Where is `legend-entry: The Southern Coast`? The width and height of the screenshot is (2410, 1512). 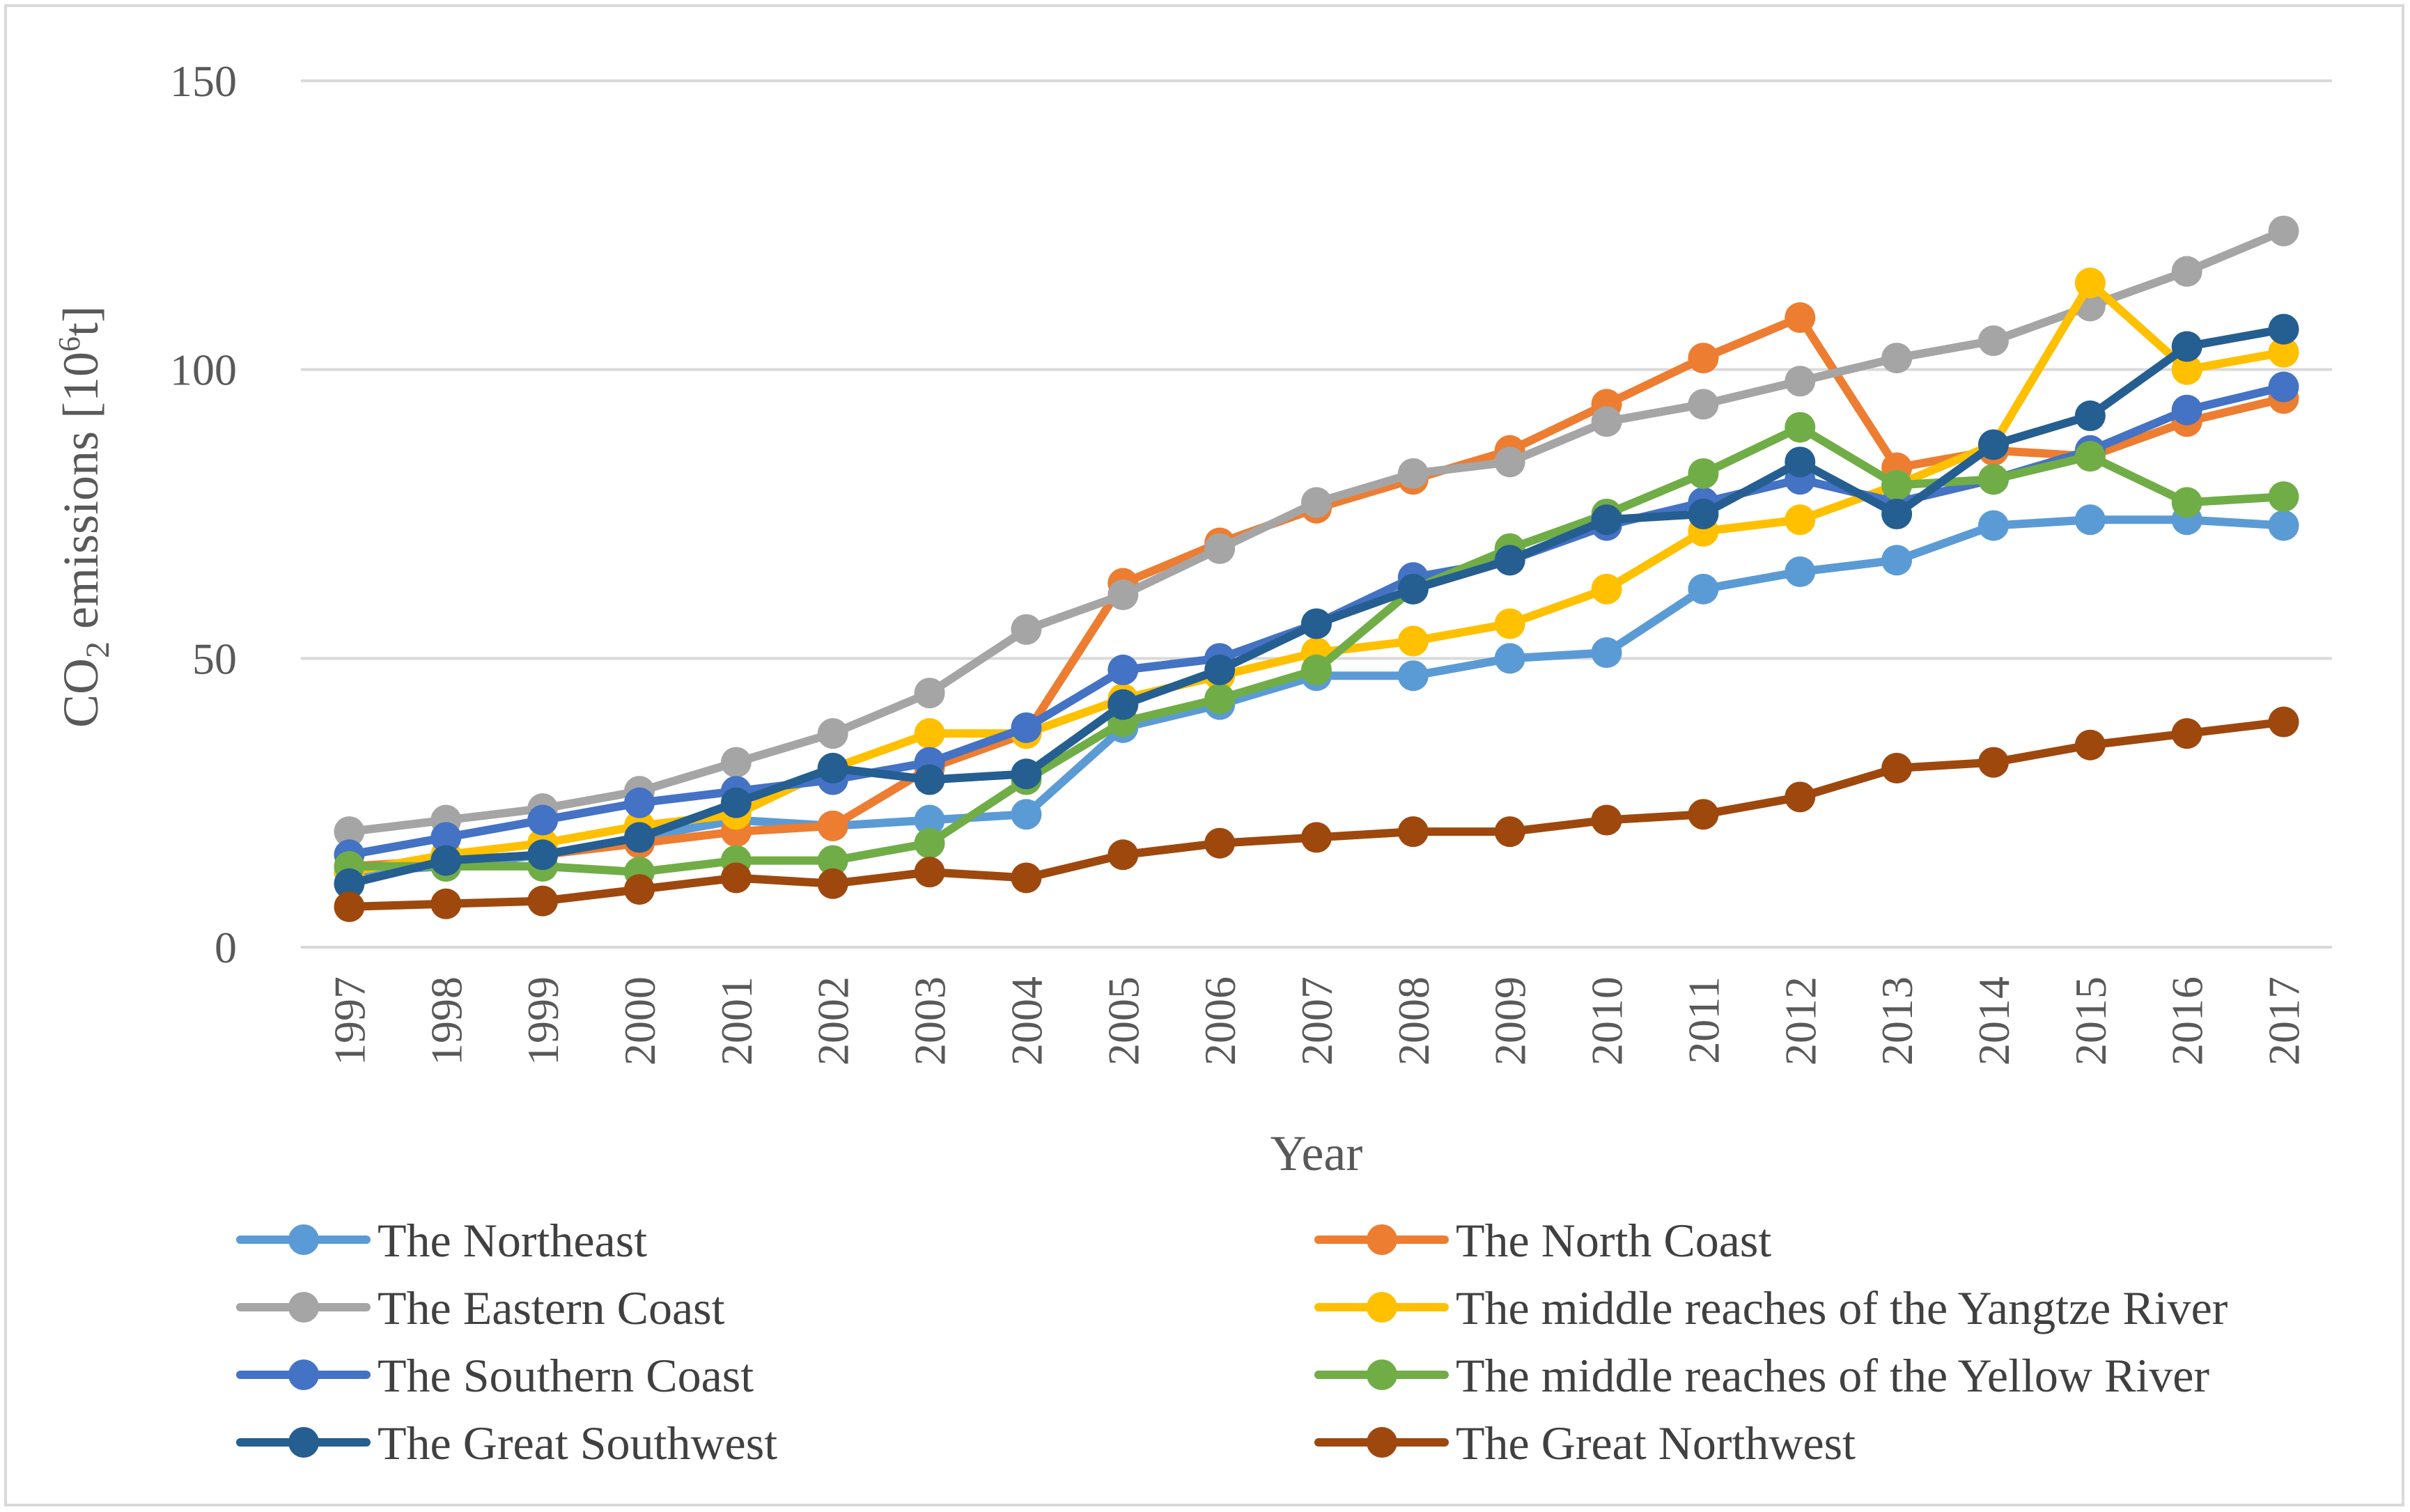
legend-entry: The Southern Coast is located at coordinates (495, 1376).